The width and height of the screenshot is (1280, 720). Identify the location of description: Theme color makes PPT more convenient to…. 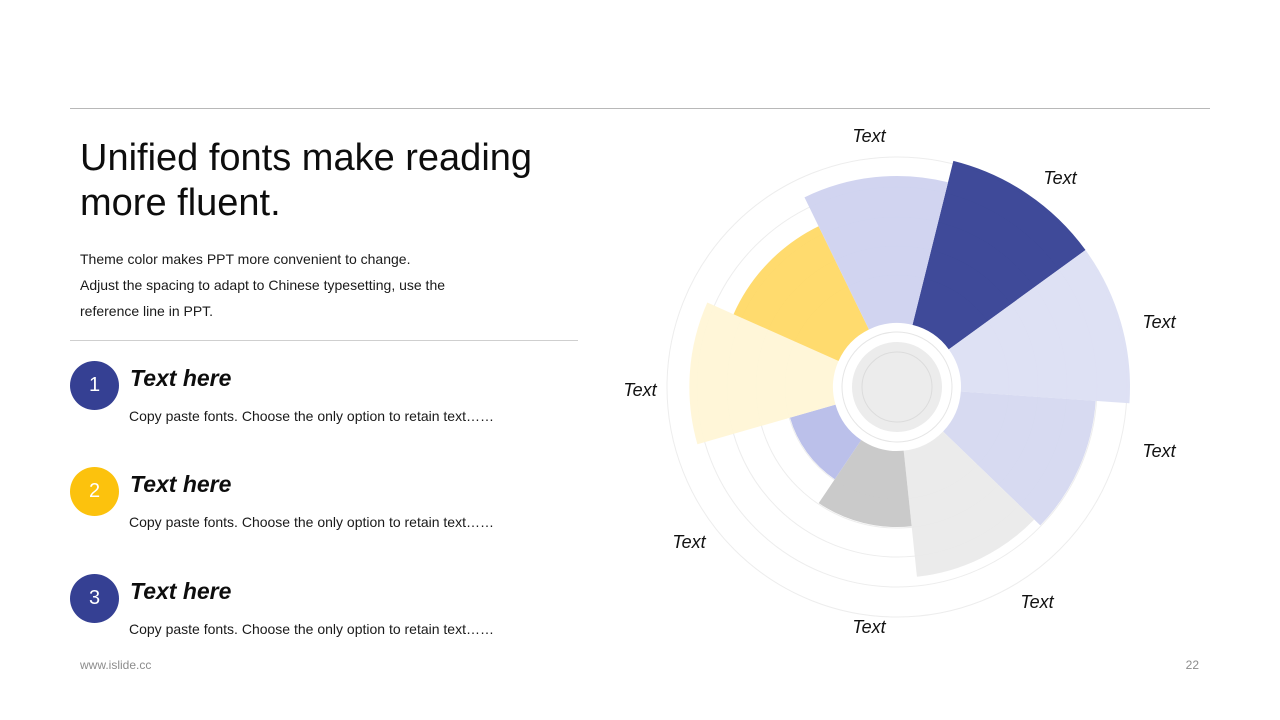
(290, 285).